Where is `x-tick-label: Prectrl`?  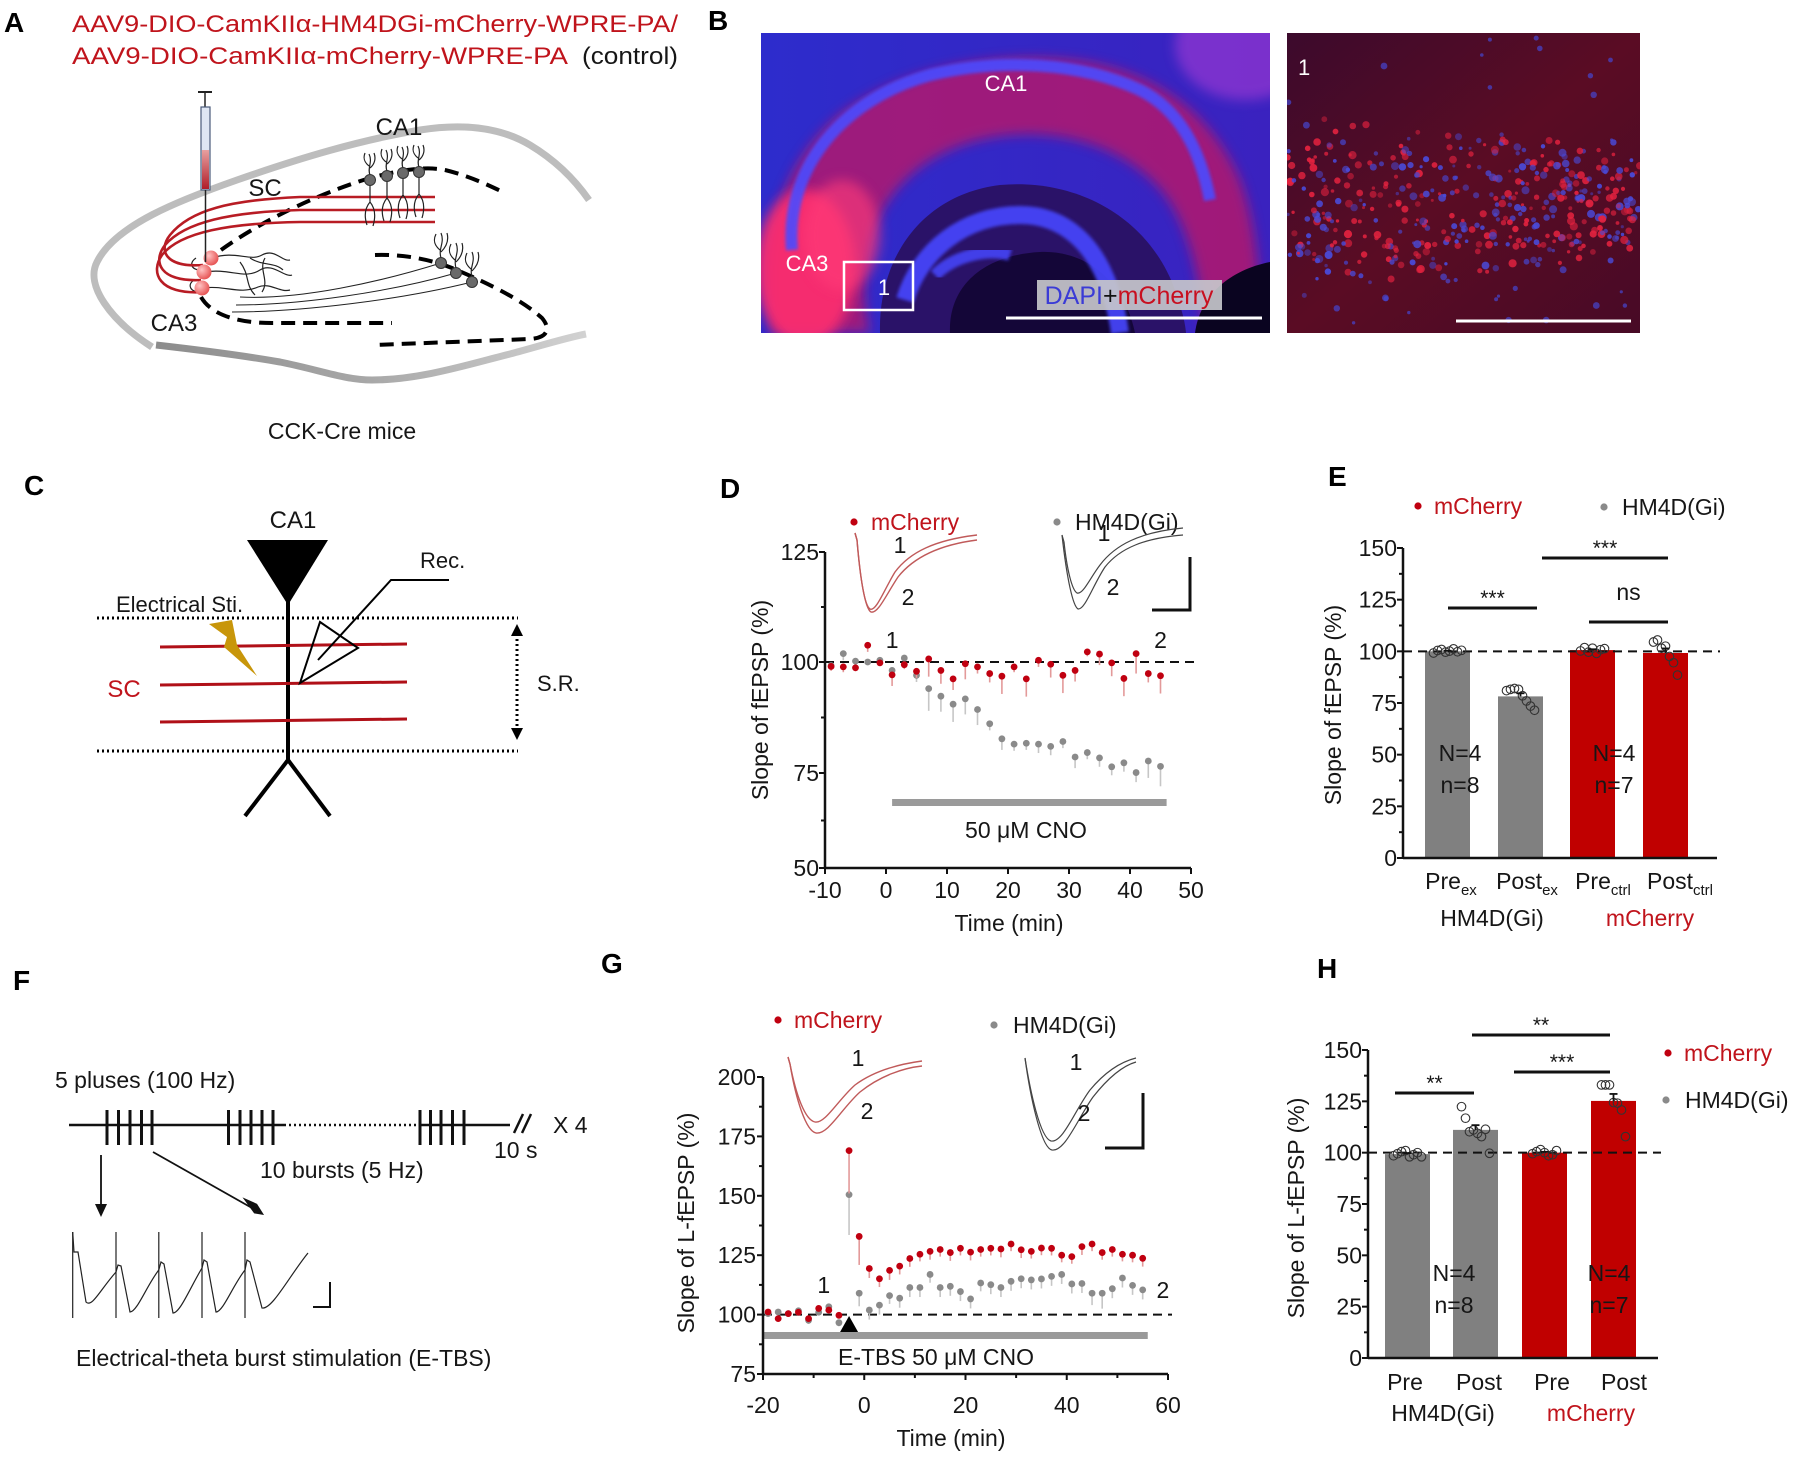 x-tick-label: Prectrl is located at coordinates (1603, 883).